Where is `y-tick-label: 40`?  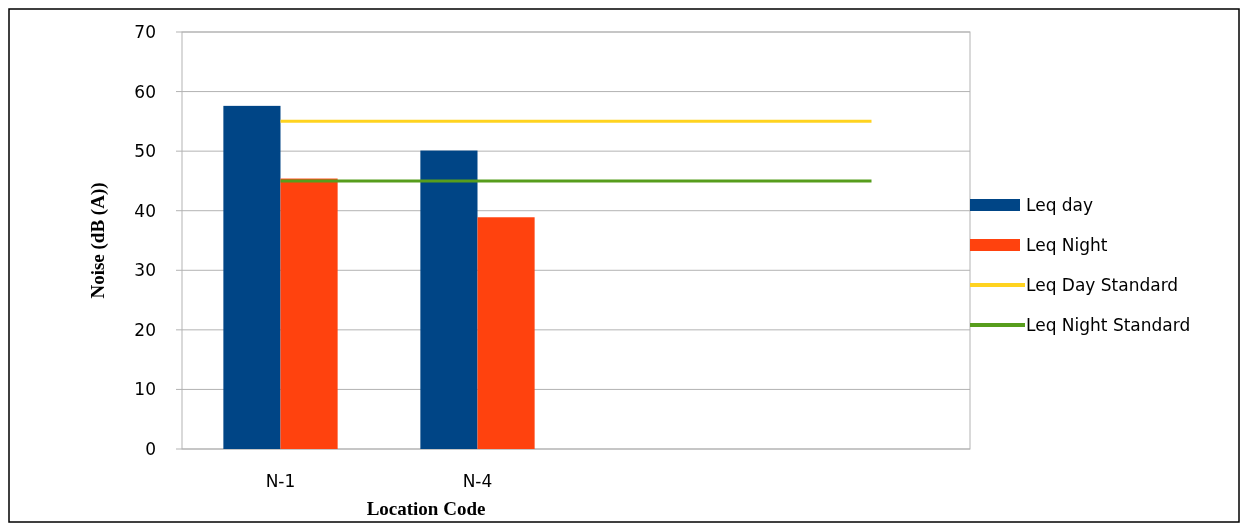 y-tick-label: 40 is located at coordinates (145, 210).